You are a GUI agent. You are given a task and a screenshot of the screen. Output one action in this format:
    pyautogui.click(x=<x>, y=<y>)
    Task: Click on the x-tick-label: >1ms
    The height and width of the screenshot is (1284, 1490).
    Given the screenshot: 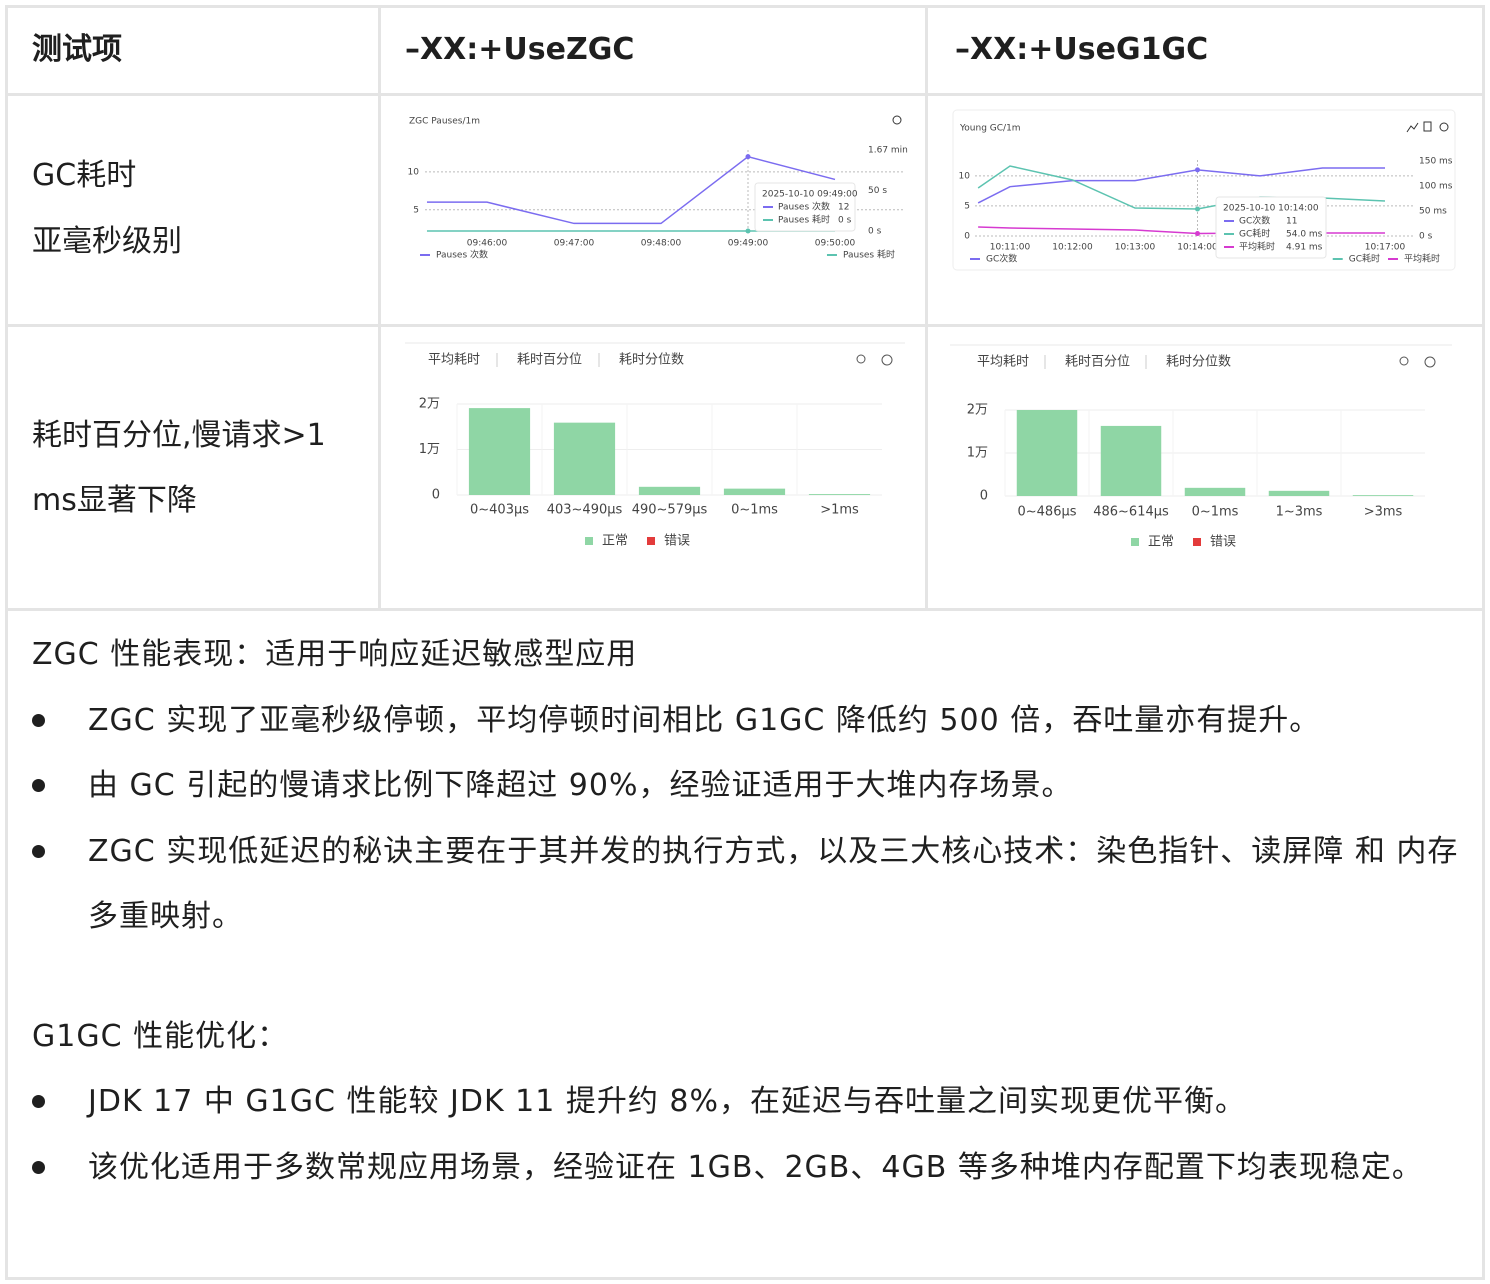 What is the action you would take?
    pyautogui.click(x=839, y=510)
    